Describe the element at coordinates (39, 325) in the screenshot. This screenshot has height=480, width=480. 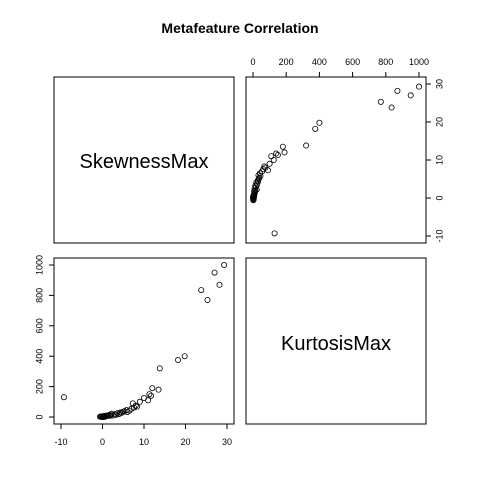
I see `tick-label-left: 600` at that location.